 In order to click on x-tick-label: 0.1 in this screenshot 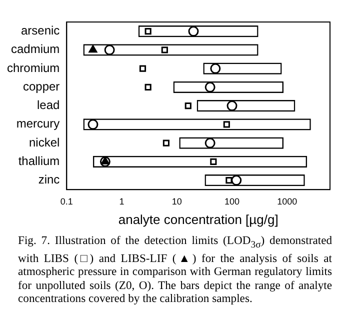, I will do `click(66, 201)`.